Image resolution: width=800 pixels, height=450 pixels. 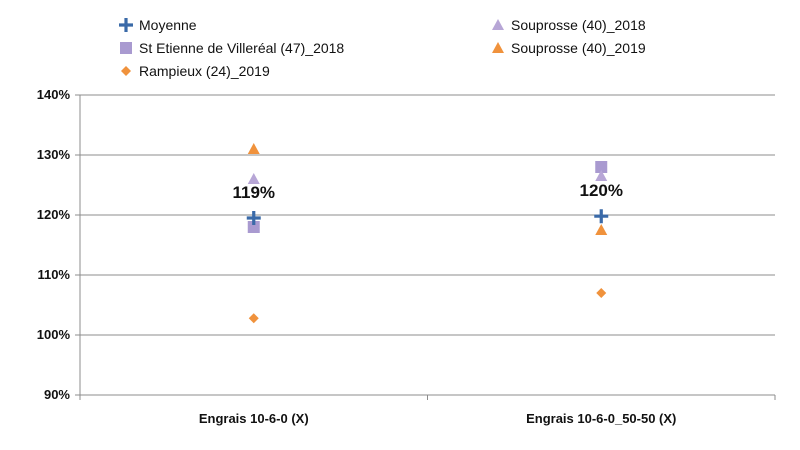 I want to click on data-label: 120%, so click(x=601, y=190).